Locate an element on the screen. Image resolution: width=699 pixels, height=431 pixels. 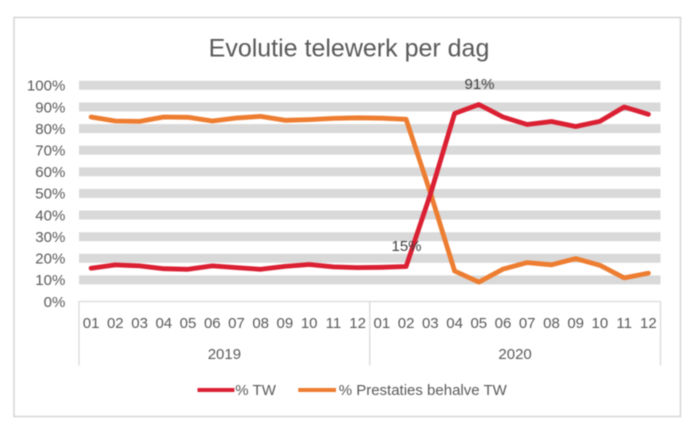
svg-text: 0% is located at coordinates (55, 302).